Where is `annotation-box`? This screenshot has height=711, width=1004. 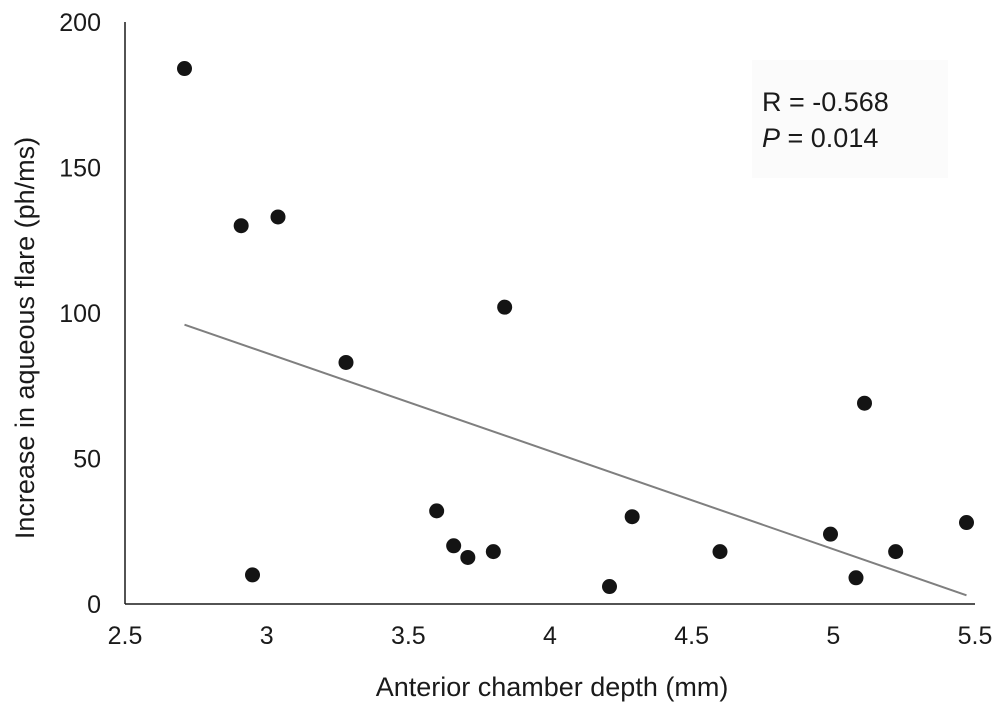 annotation-box is located at coordinates (850, 119).